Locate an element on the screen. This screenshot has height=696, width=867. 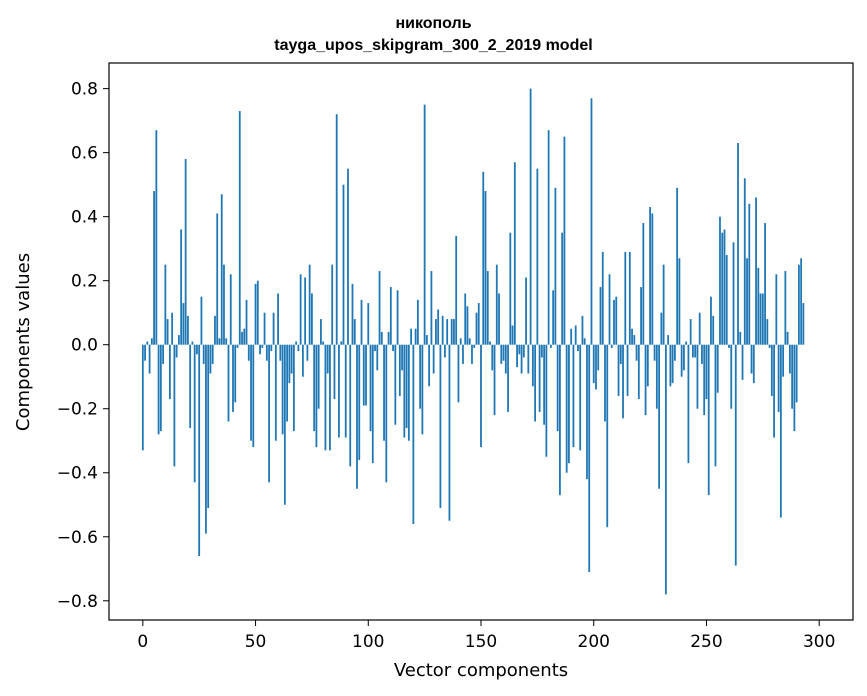
x-tick-label: 300 is located at coordinates (819, 642).